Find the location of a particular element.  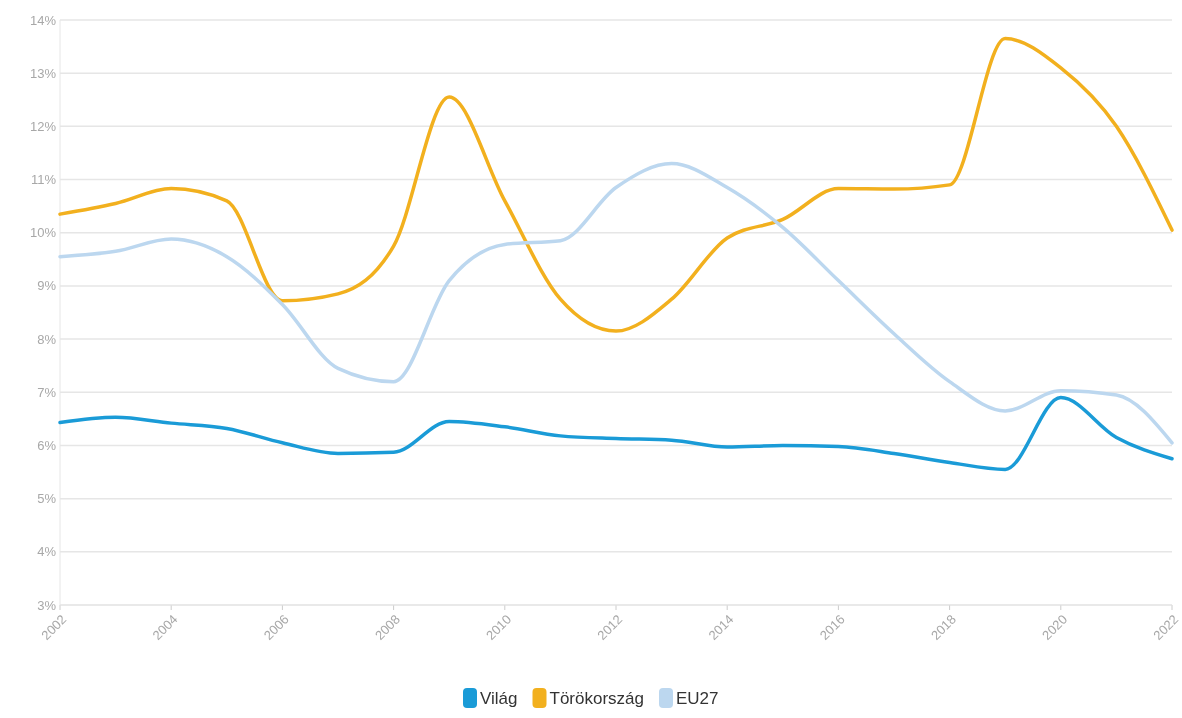

legend-label: Világ is located at coordinates (499, 698).